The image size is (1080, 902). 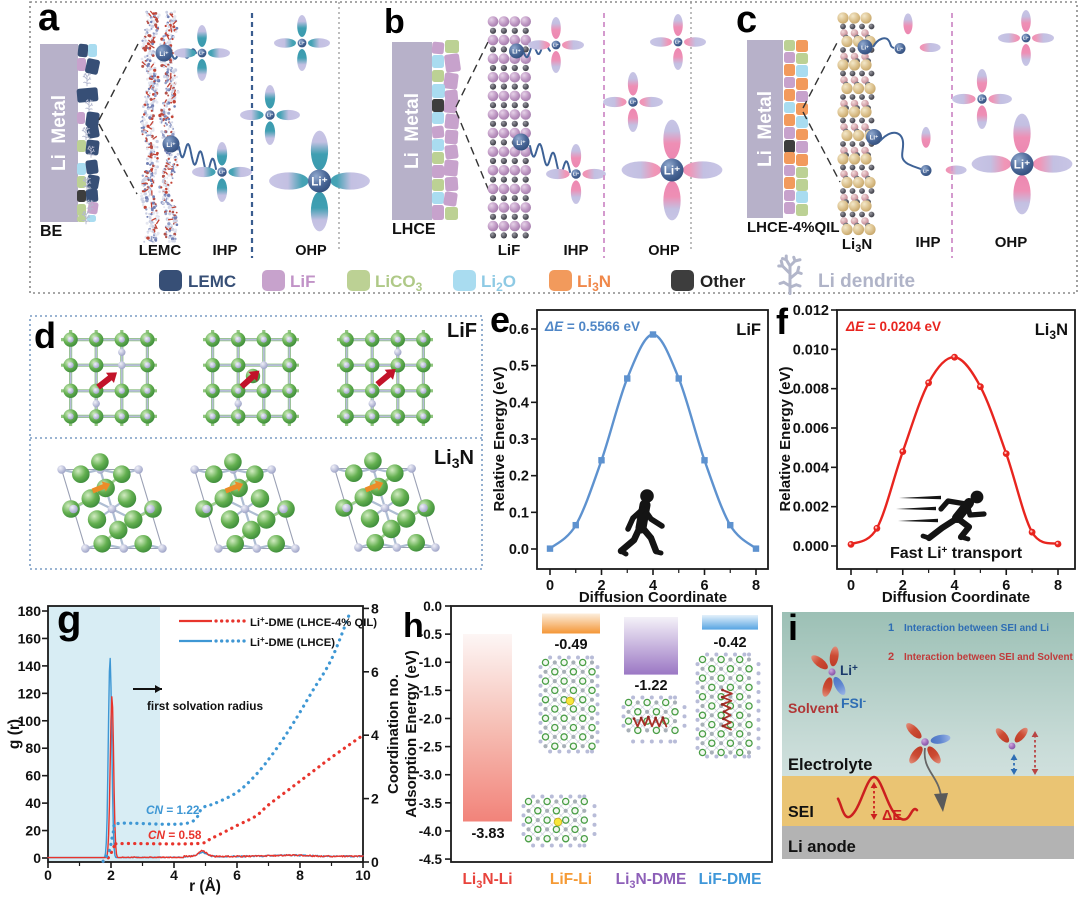 I want to click on svg-text: Other, so click(x=723, y=281).